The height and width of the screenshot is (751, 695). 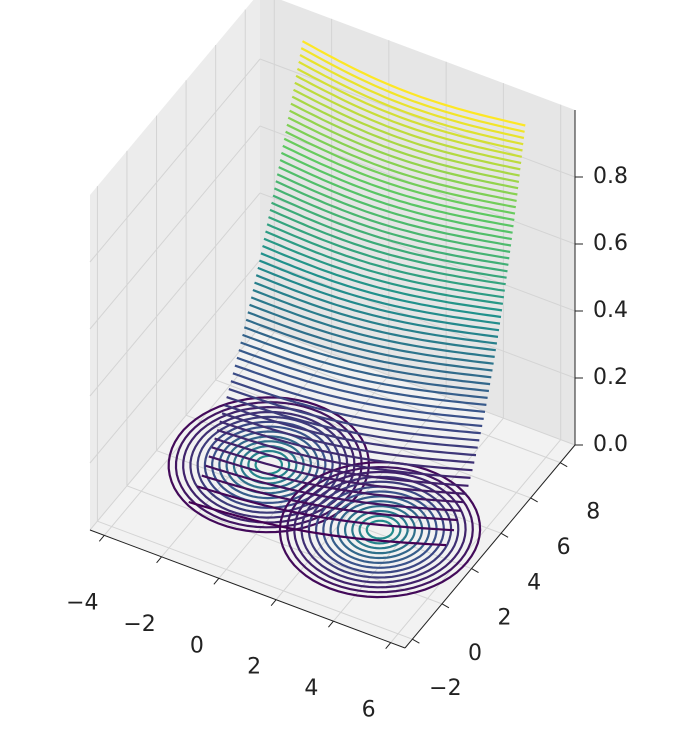 What do you see at coordinates (254, 667) in the screenshot?
I see `x-tick-label: 2` at bounding box center [254, 667].